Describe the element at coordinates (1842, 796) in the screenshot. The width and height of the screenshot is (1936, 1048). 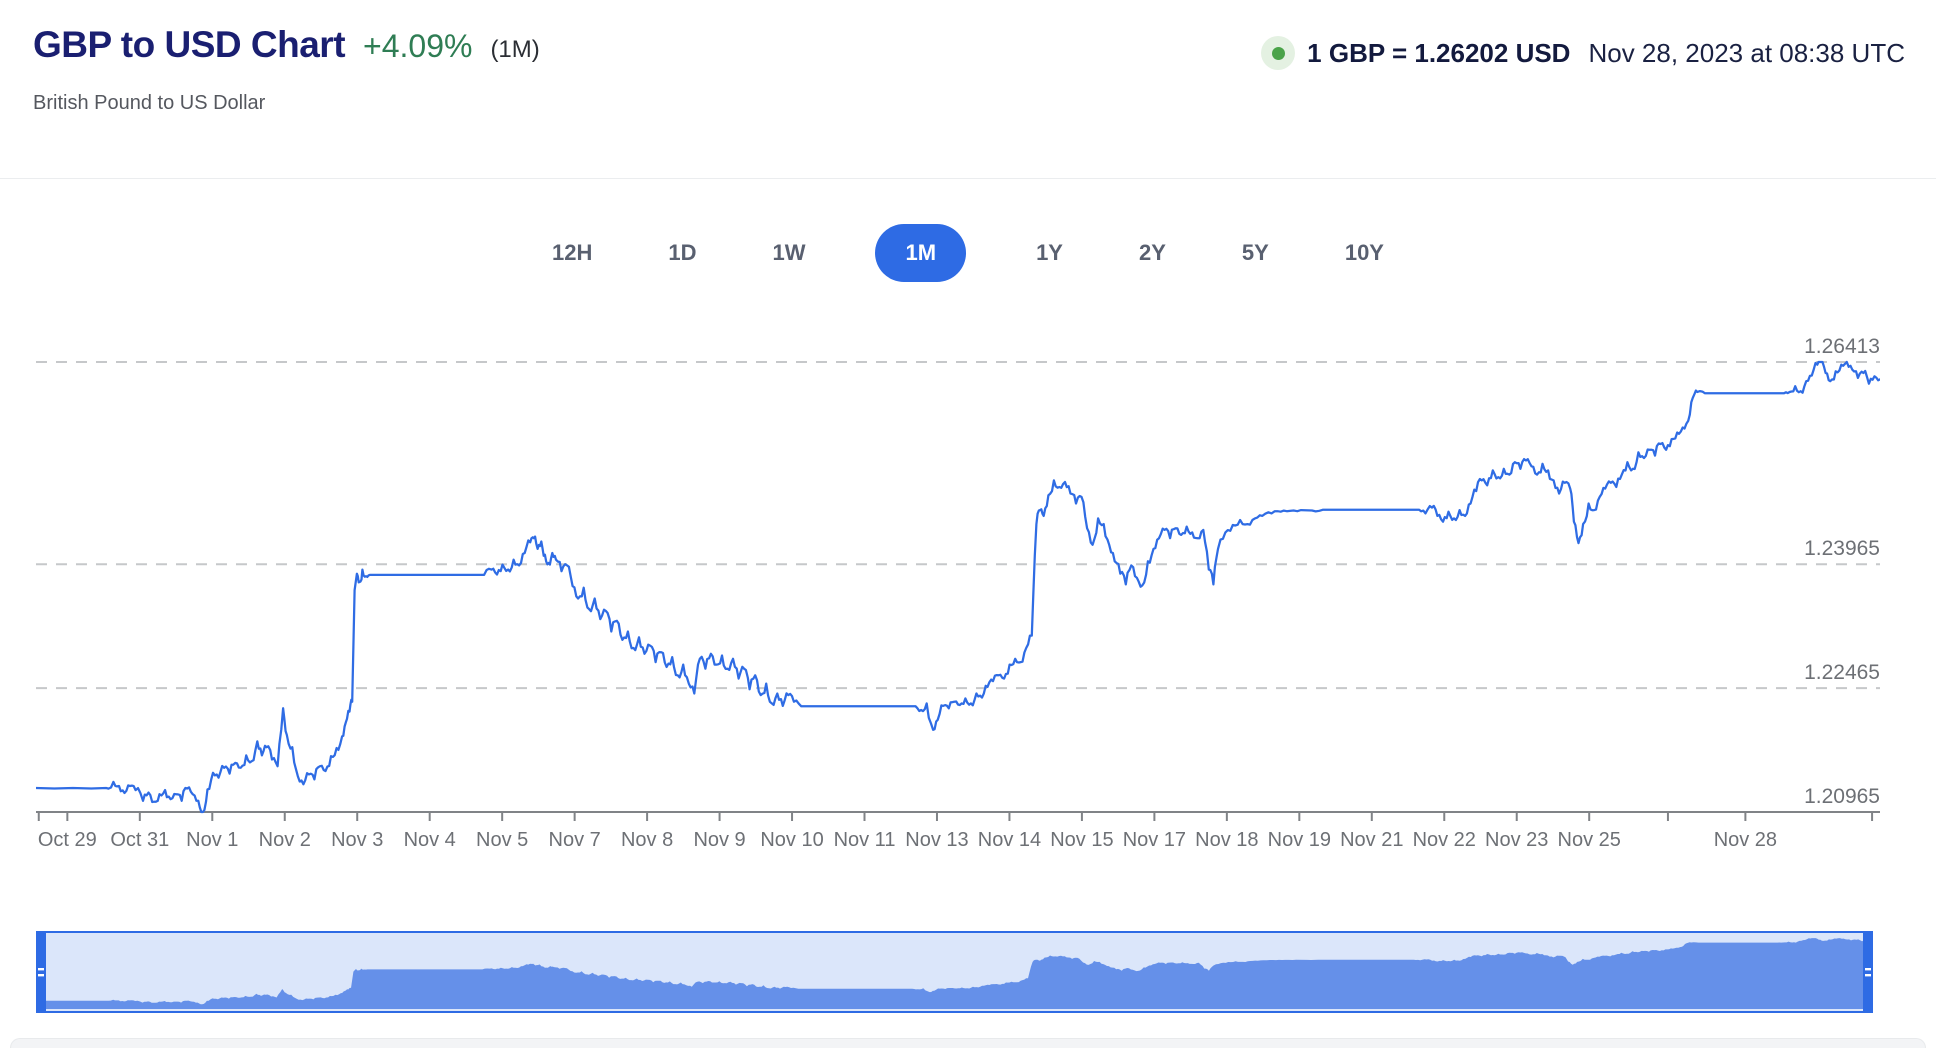
I see `y-axis-label: 1.20965` at that location.